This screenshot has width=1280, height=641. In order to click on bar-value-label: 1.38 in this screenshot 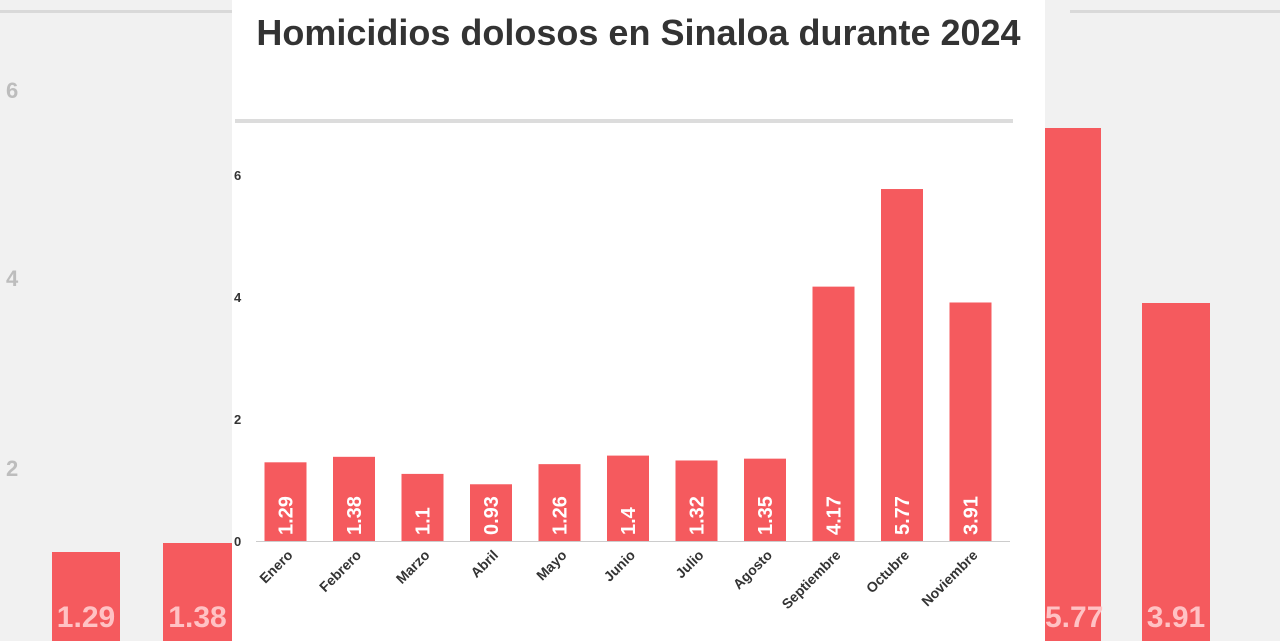, I will do `click(355, 515)`.